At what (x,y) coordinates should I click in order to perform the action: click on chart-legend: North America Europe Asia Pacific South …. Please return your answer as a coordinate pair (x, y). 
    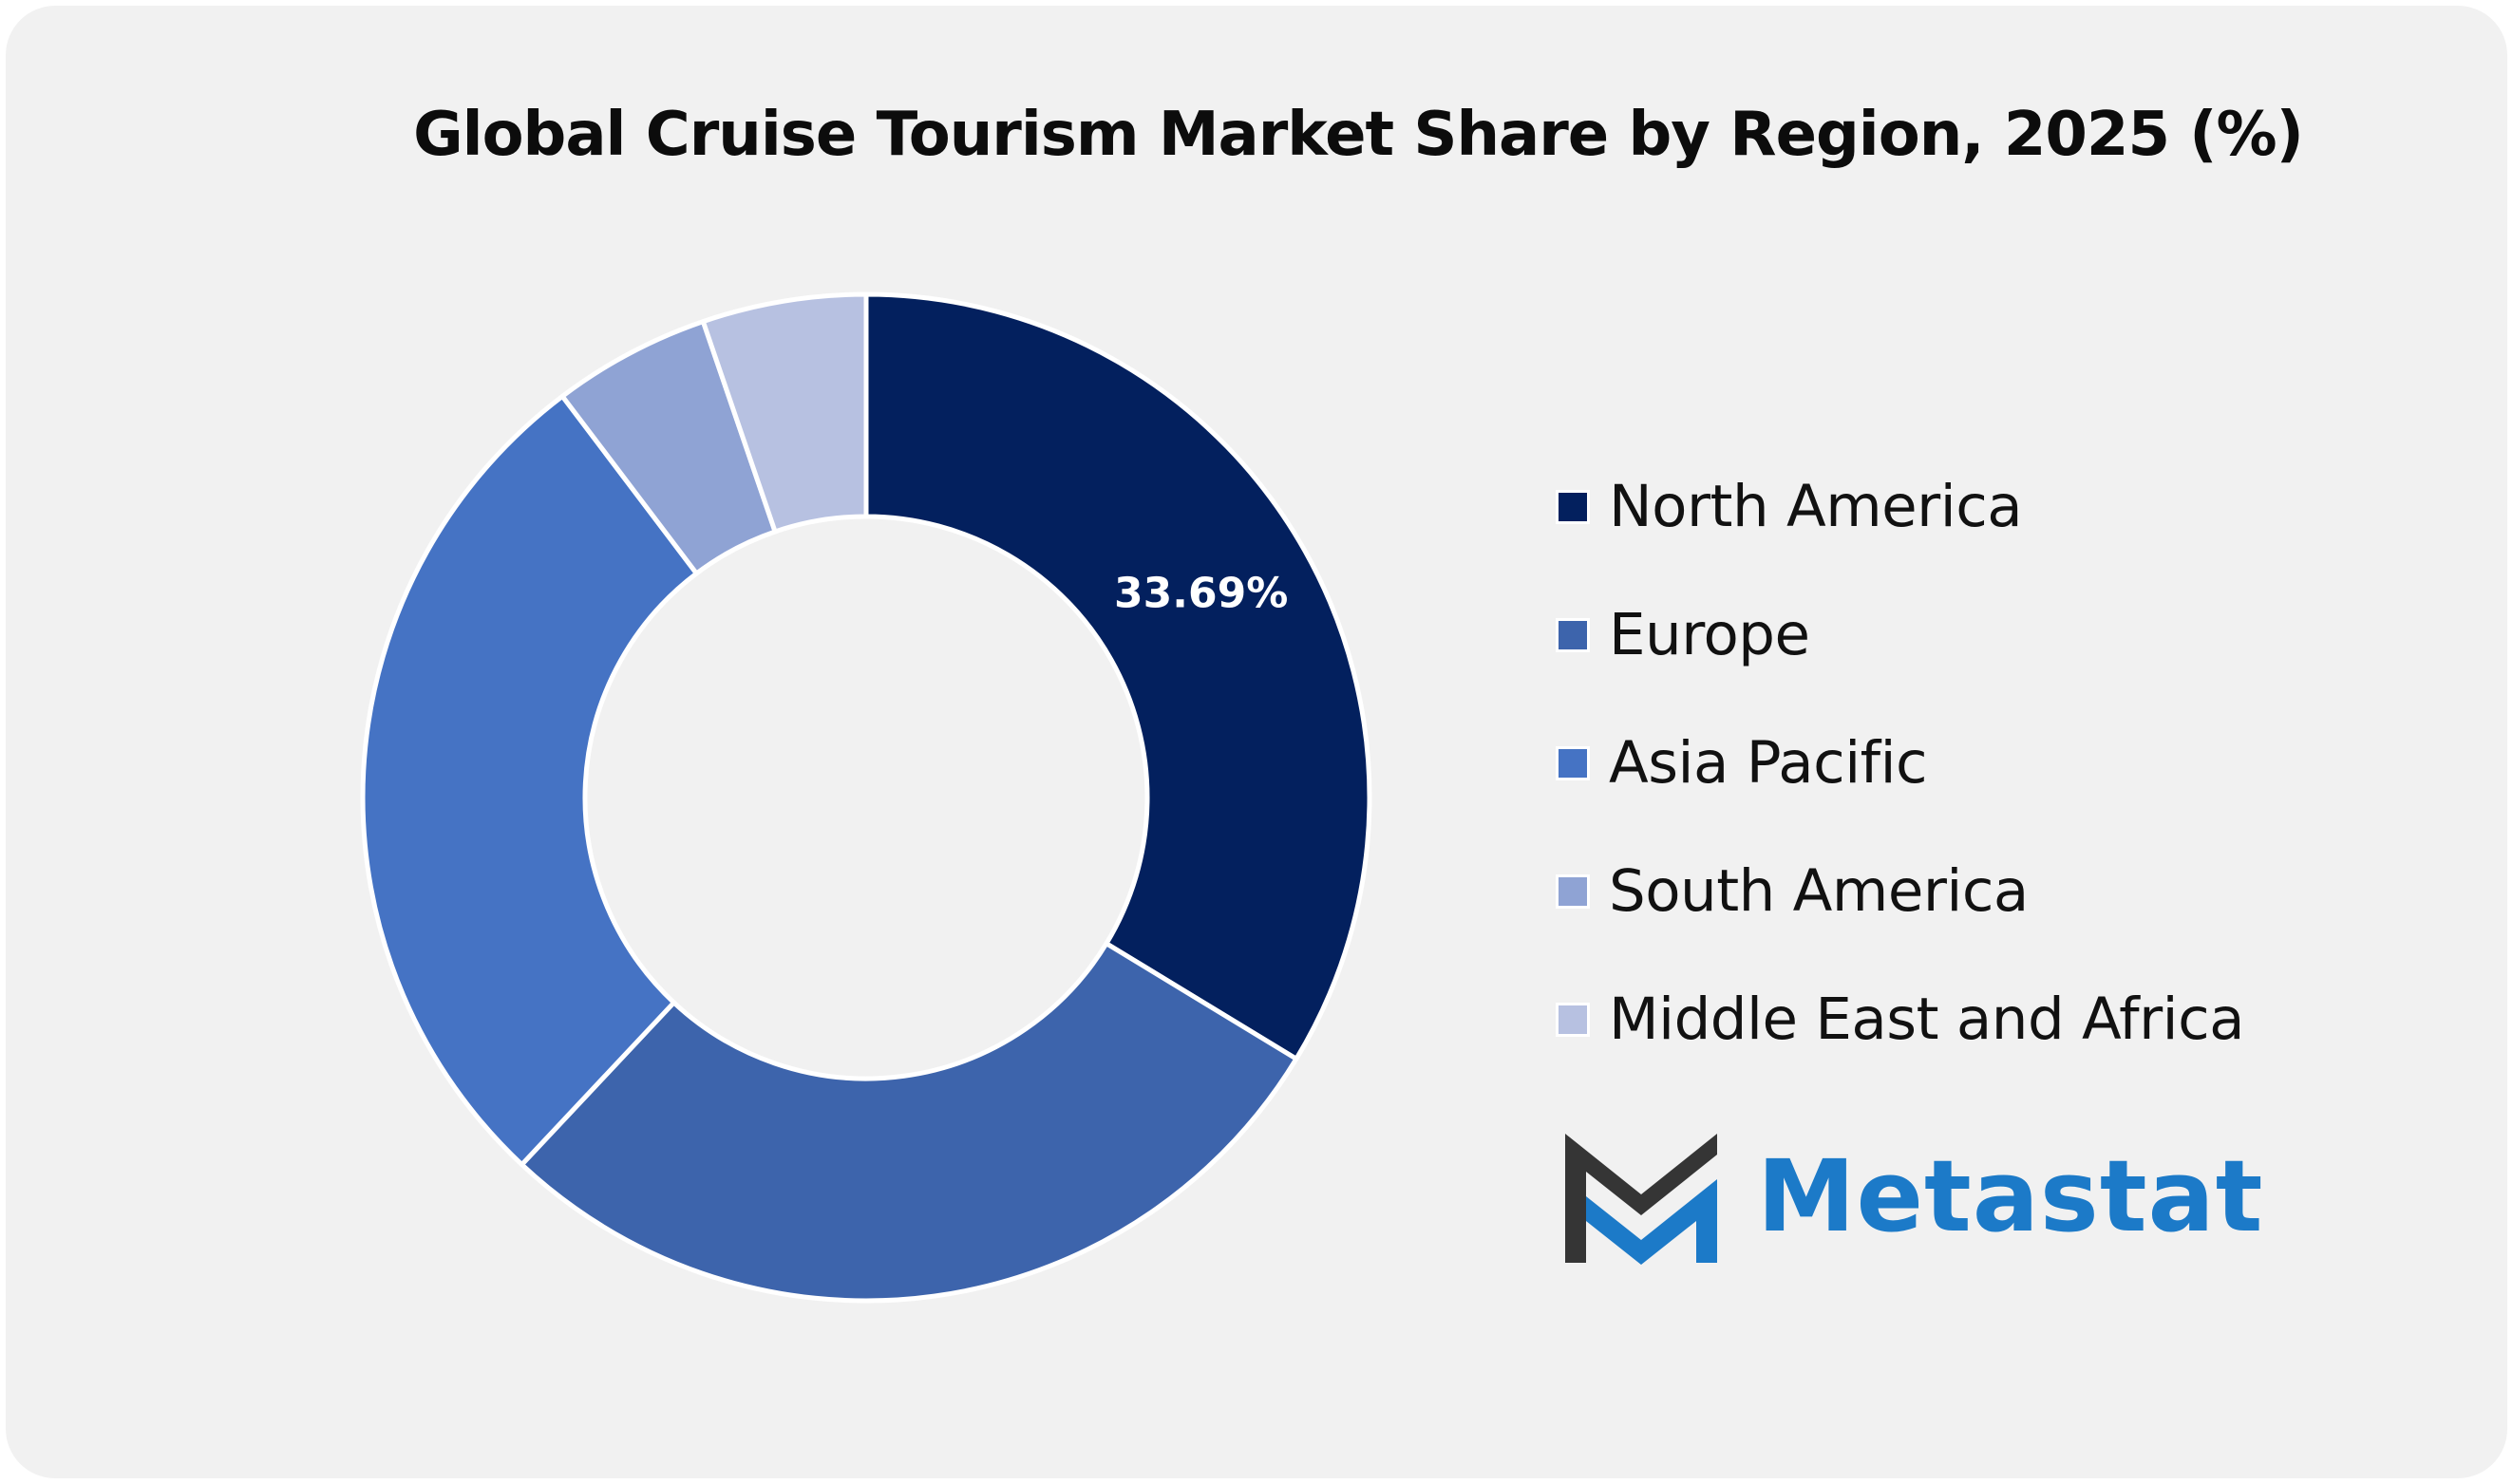
    Looking at the image, I should click on (1901, 763).